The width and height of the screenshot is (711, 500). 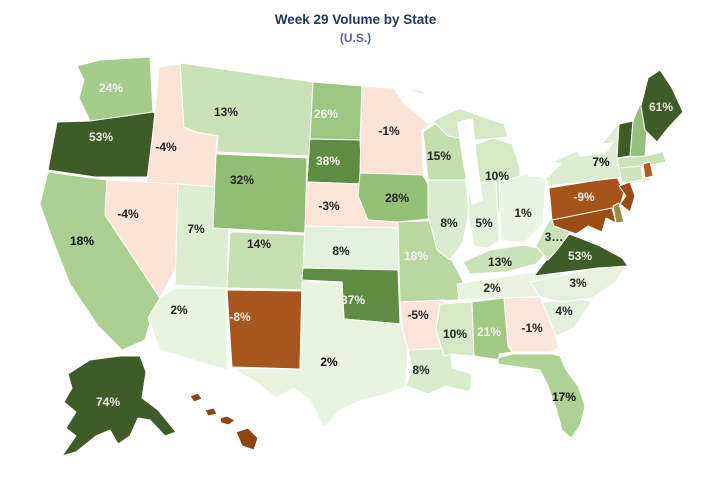 I want to click on state-hawaii, so click(x=224, y=421).